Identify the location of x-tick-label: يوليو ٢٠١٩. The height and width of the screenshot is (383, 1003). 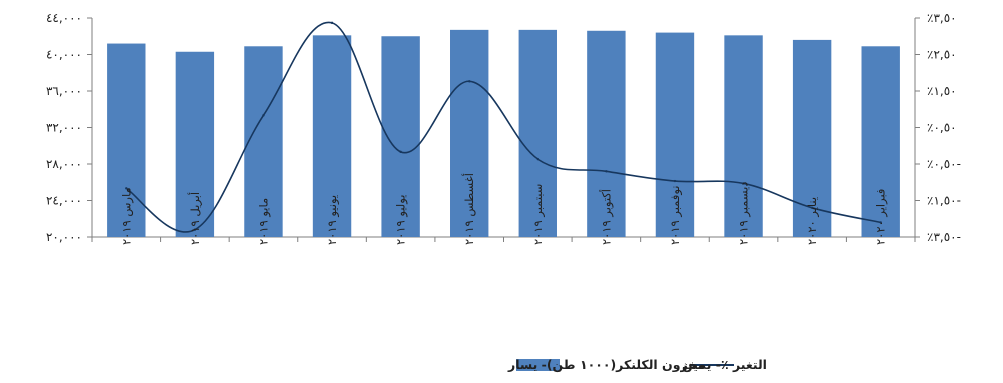
(401, 220).